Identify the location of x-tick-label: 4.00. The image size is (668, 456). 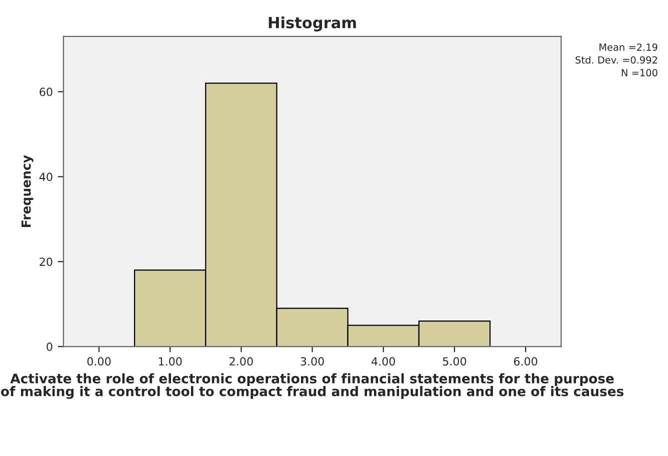
(384, 361).